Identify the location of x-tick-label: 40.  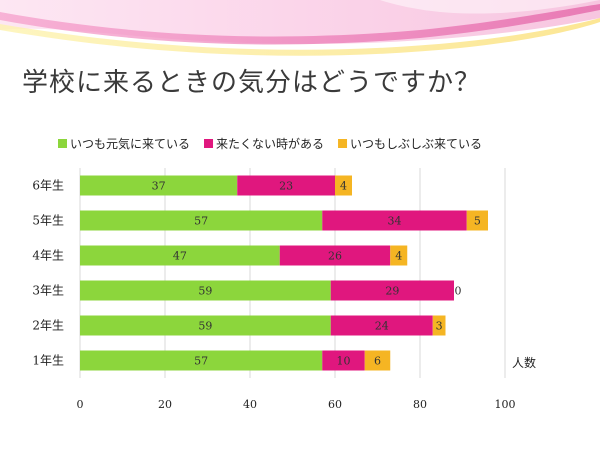
(250, 404).